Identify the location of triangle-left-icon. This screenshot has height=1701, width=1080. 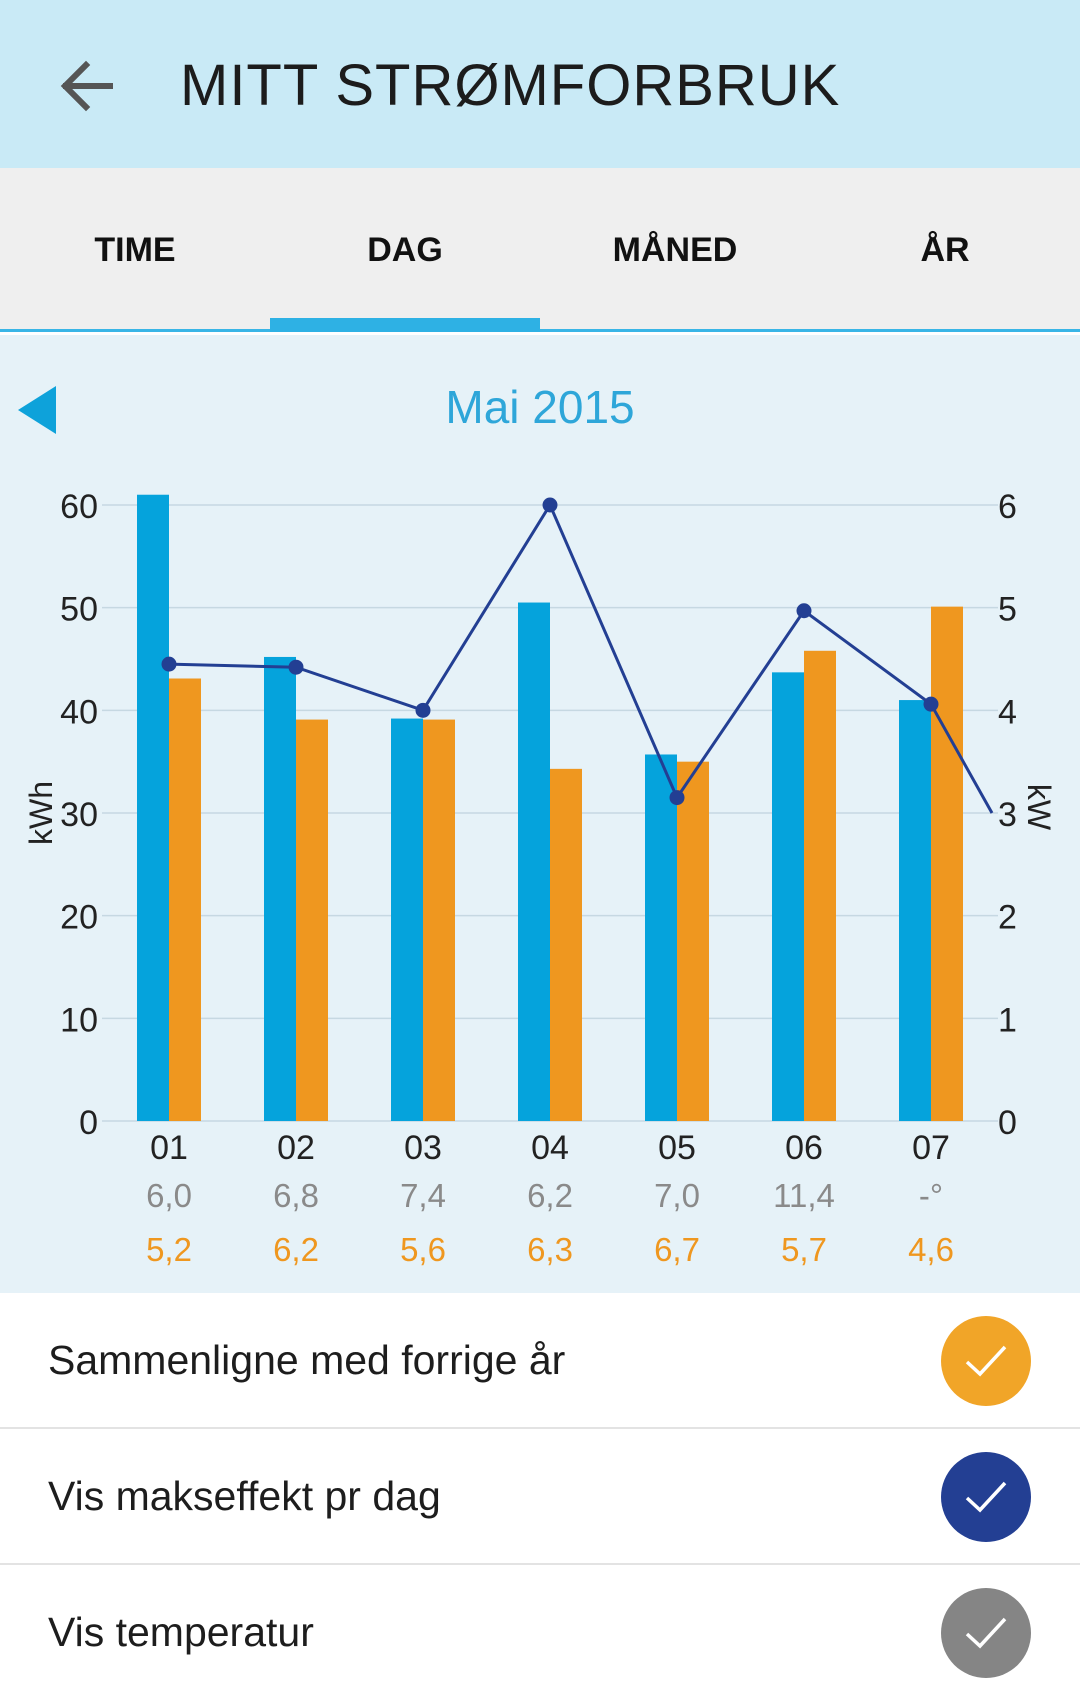
(37, 410).